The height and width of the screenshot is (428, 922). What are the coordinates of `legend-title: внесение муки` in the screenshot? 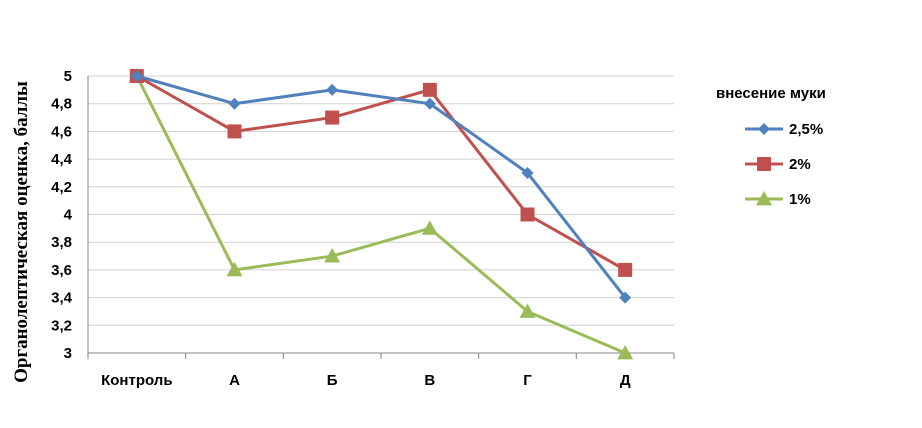 It's located at (771, 93).